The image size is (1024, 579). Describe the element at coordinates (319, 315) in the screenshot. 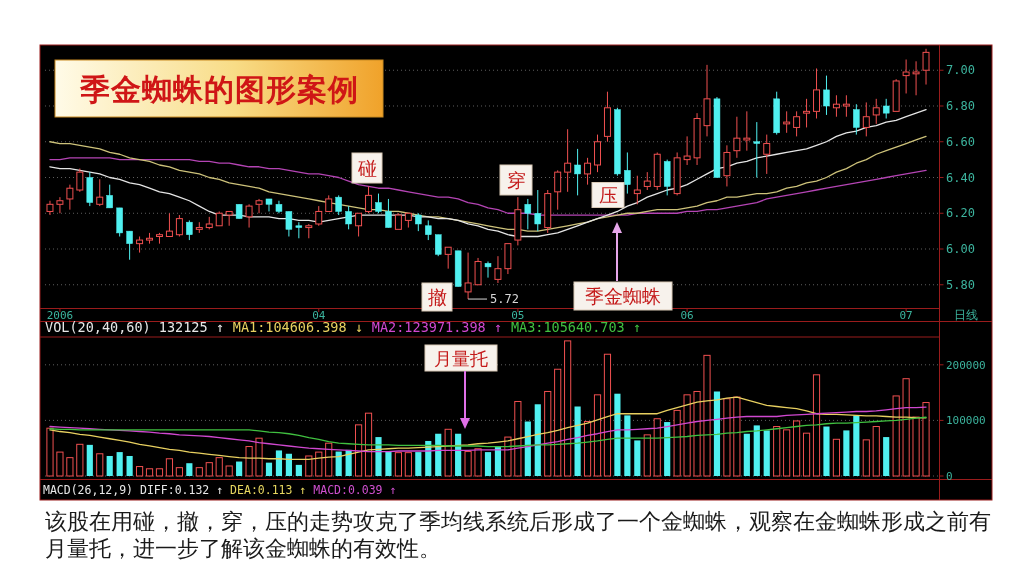

I see `x-tick-label: 04` at that location.